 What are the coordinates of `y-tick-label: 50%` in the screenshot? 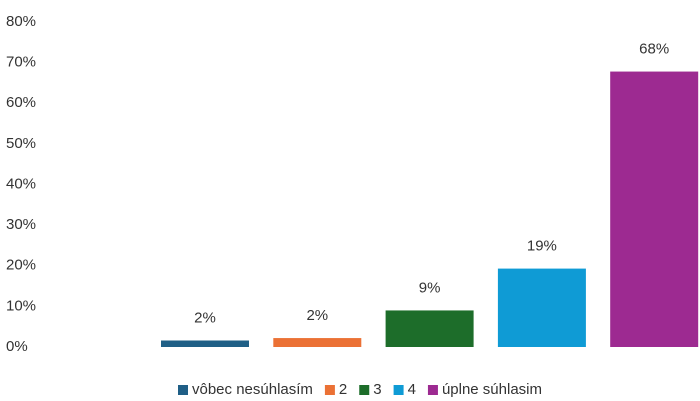 It's located at (21, 143).